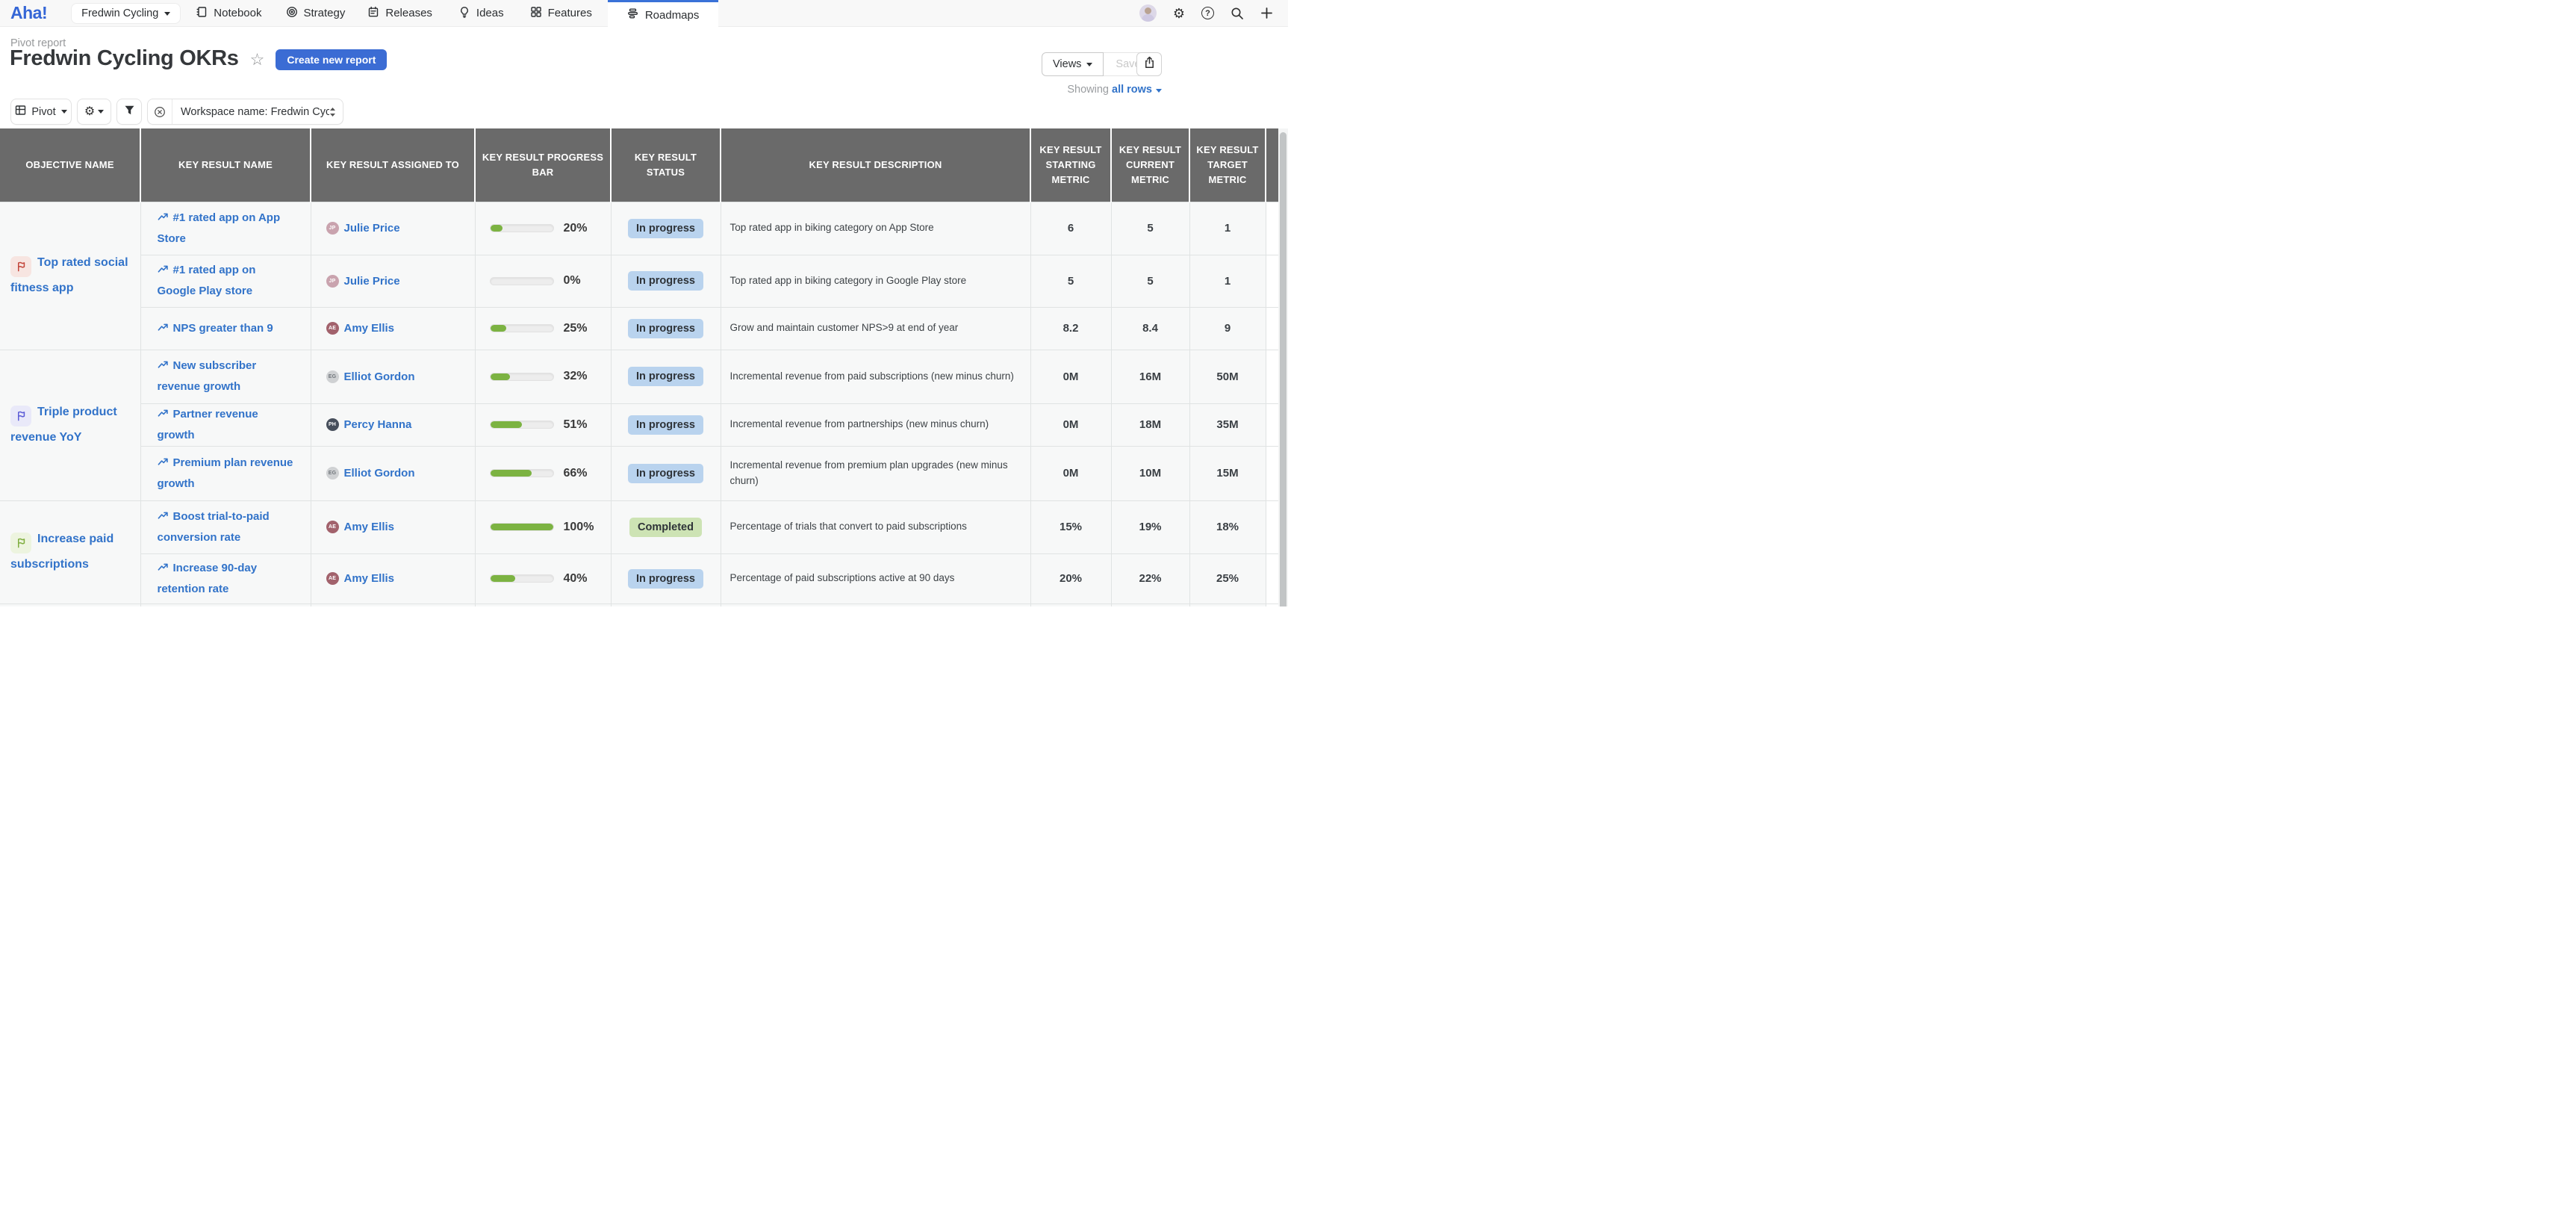 The height and width of the screenshot is (1213, 2576). I want to click on search-icon, so click(1237, 14).